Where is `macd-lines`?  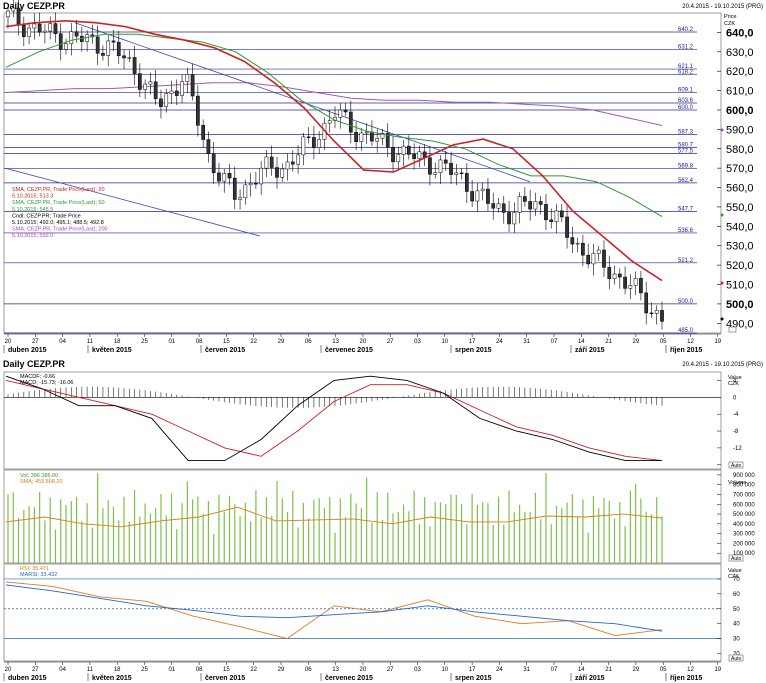
macd-lines is located at coordinates (334, 418).